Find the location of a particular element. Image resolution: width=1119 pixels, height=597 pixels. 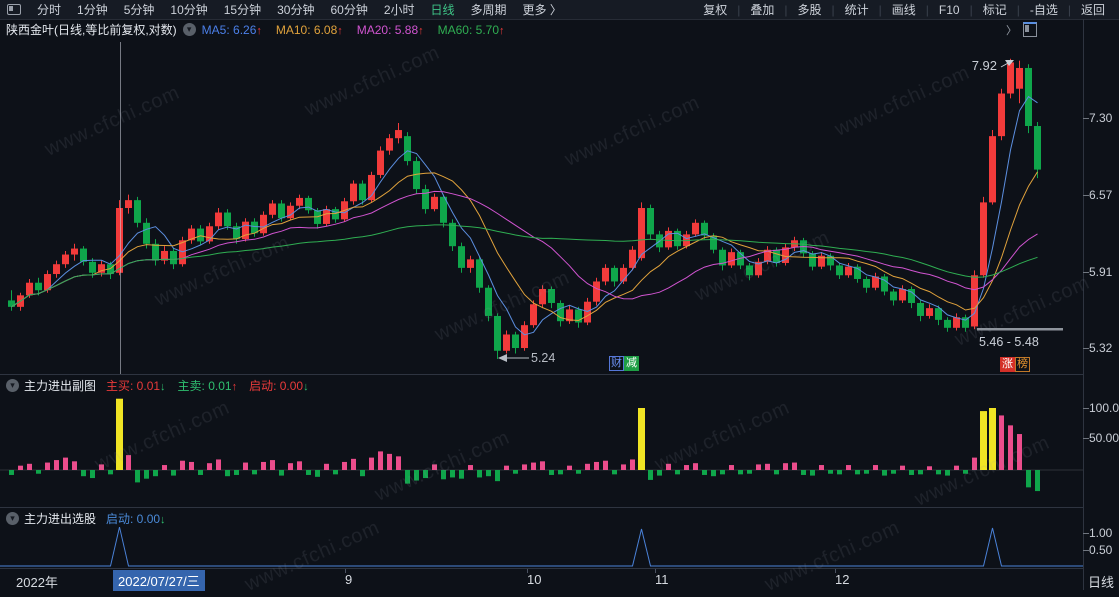

toolbar-action-button: -自选 is located at coordinates (1043, 10).